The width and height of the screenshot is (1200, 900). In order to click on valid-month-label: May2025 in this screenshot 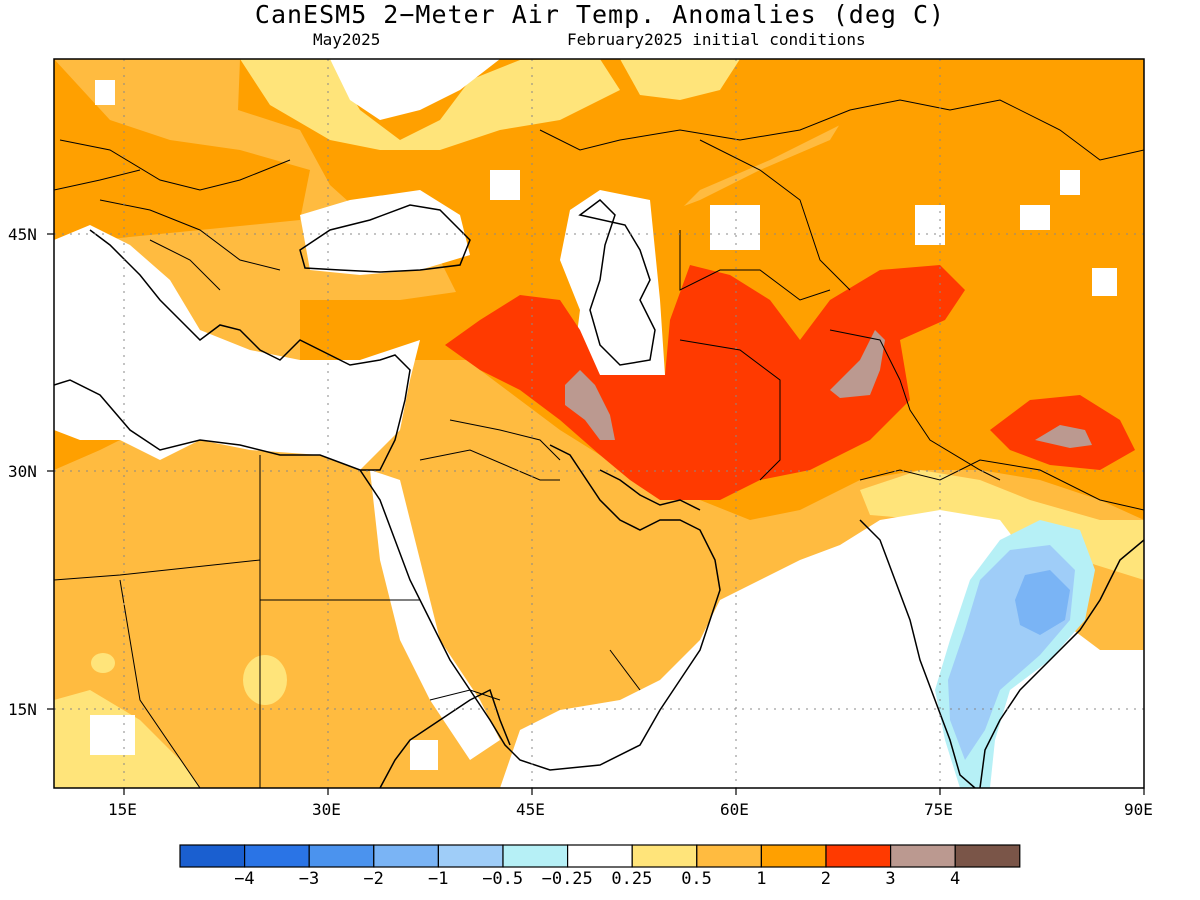, I will do `click(347, 39)`.